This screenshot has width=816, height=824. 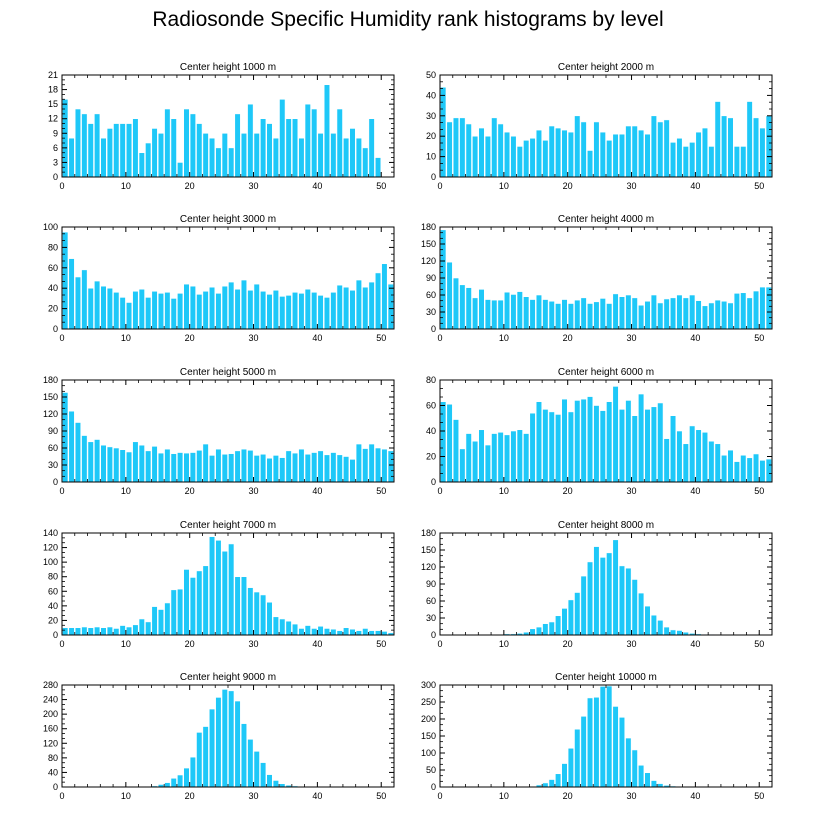 I want to click on y-tick-label: 10, so click(x=431, y=157).